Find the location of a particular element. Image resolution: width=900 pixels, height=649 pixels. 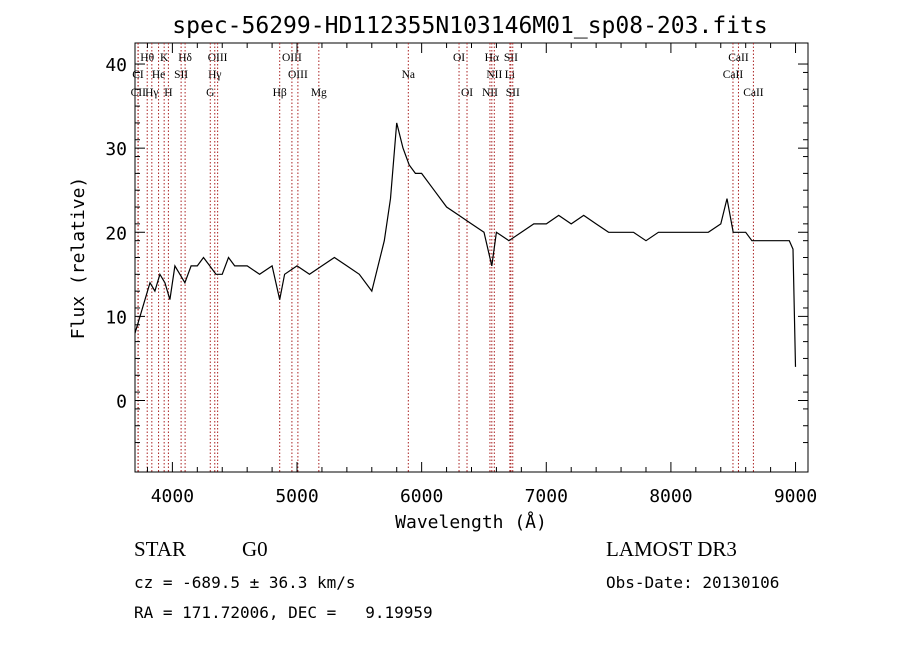

x-tick-label: 8000 is located at coordinates (670, 496).